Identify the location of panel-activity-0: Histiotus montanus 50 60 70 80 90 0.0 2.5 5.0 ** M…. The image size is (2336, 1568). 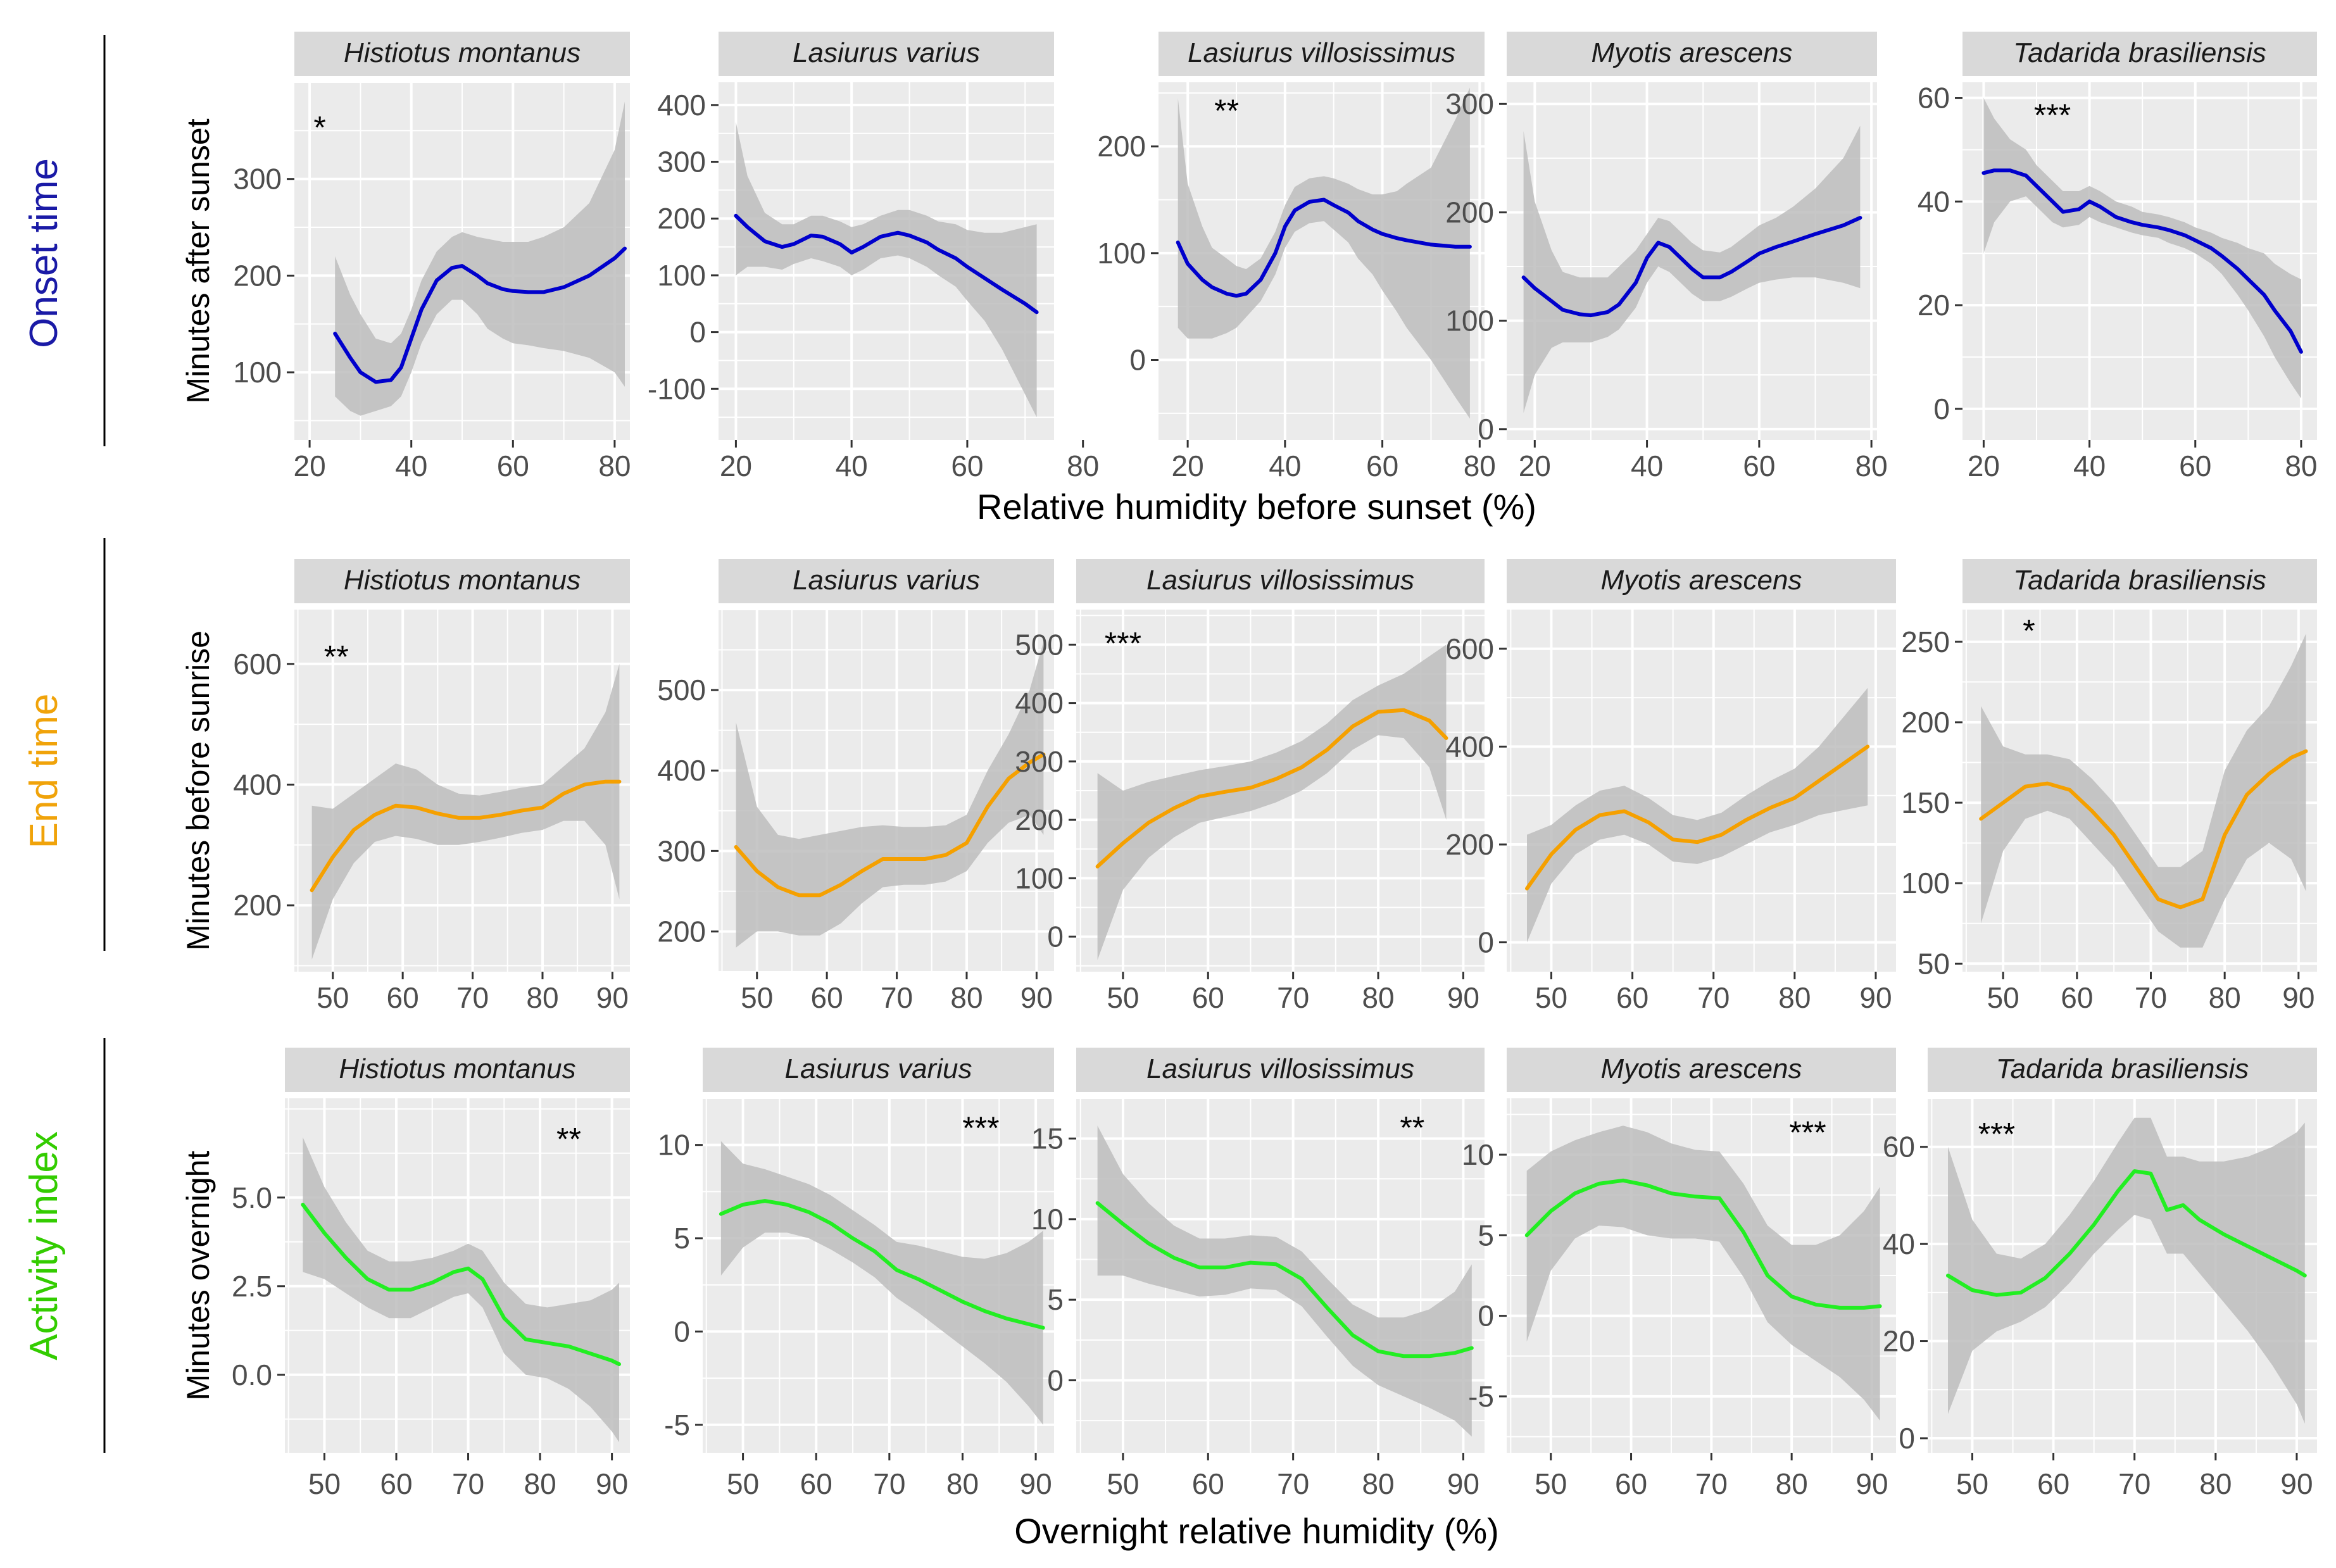
(405, 1274).